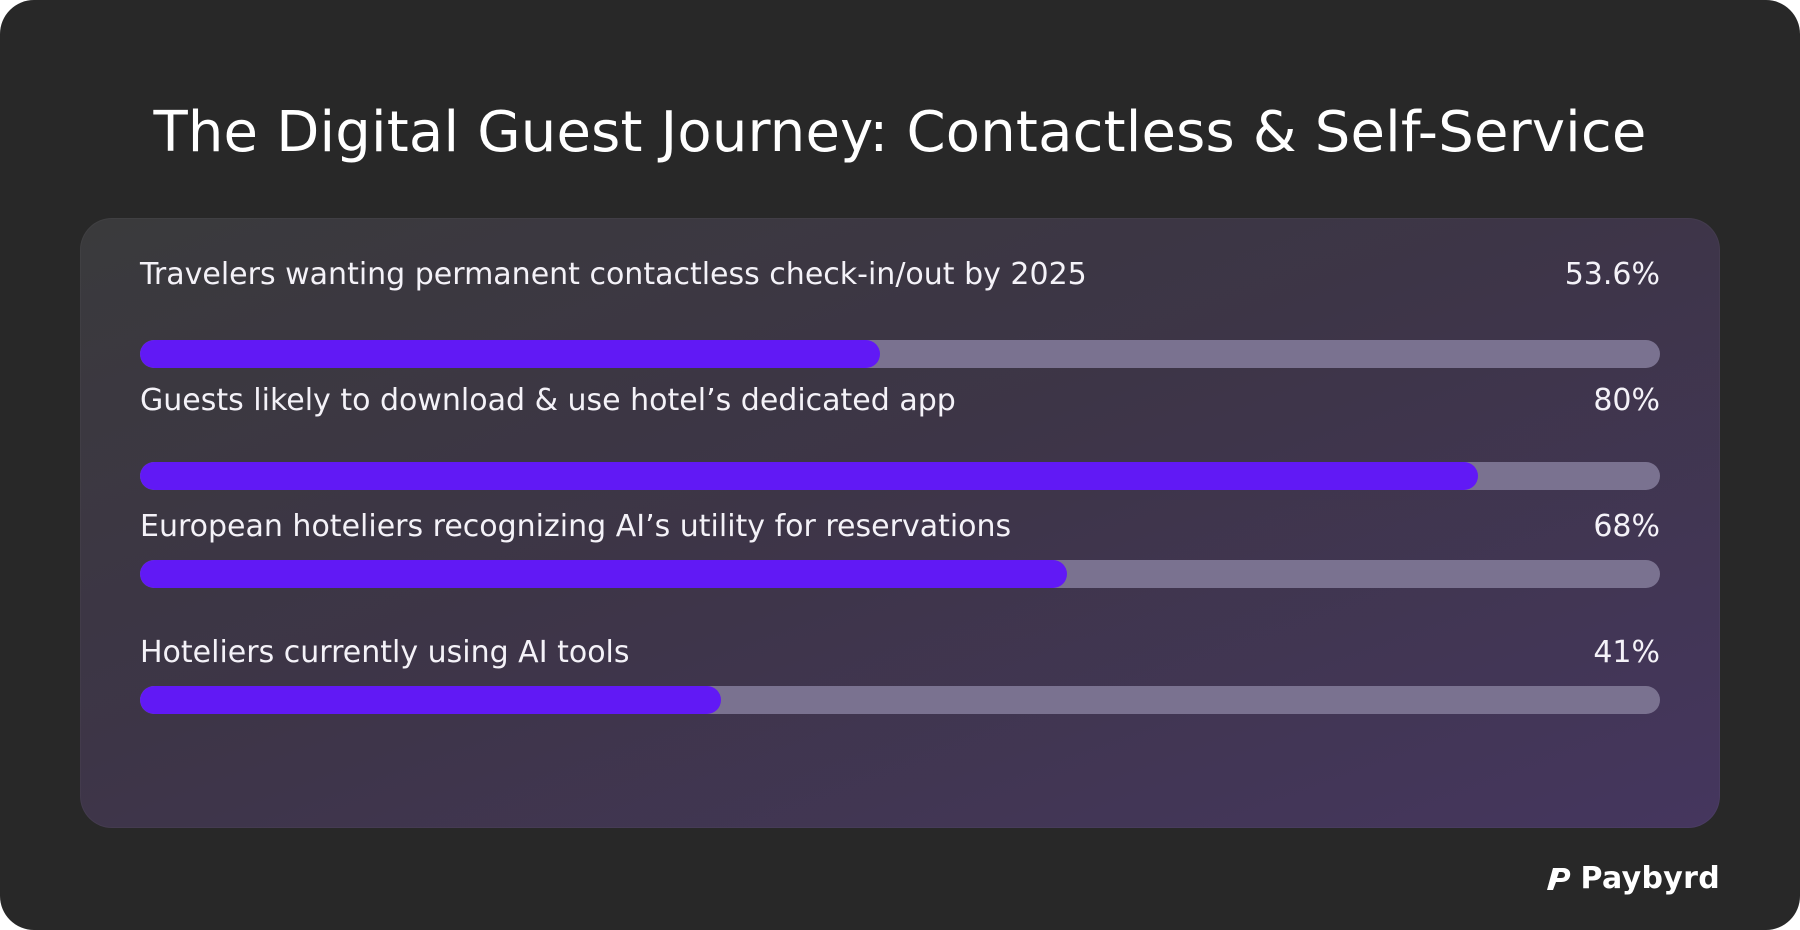 This screenshot has width=1800, height=930. Describe the element at coordinates (1626, 526) in the screenshot. I see `bar-value-label: 68%` at that location.